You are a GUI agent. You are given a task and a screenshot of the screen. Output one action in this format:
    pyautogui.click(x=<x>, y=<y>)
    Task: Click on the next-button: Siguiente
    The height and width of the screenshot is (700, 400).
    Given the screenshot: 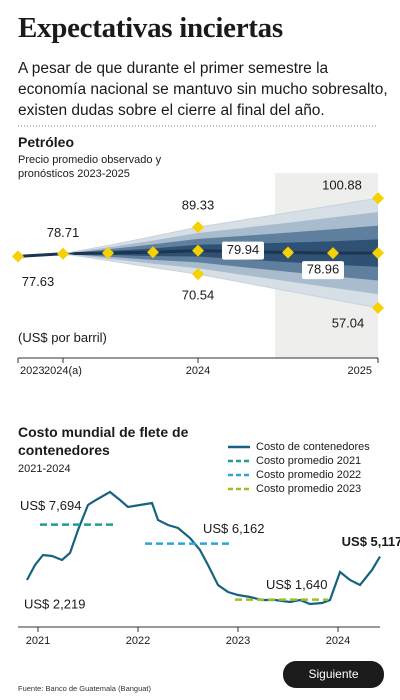 What is the action you would take?
    pyautogui.click(x=333, y=674)
    